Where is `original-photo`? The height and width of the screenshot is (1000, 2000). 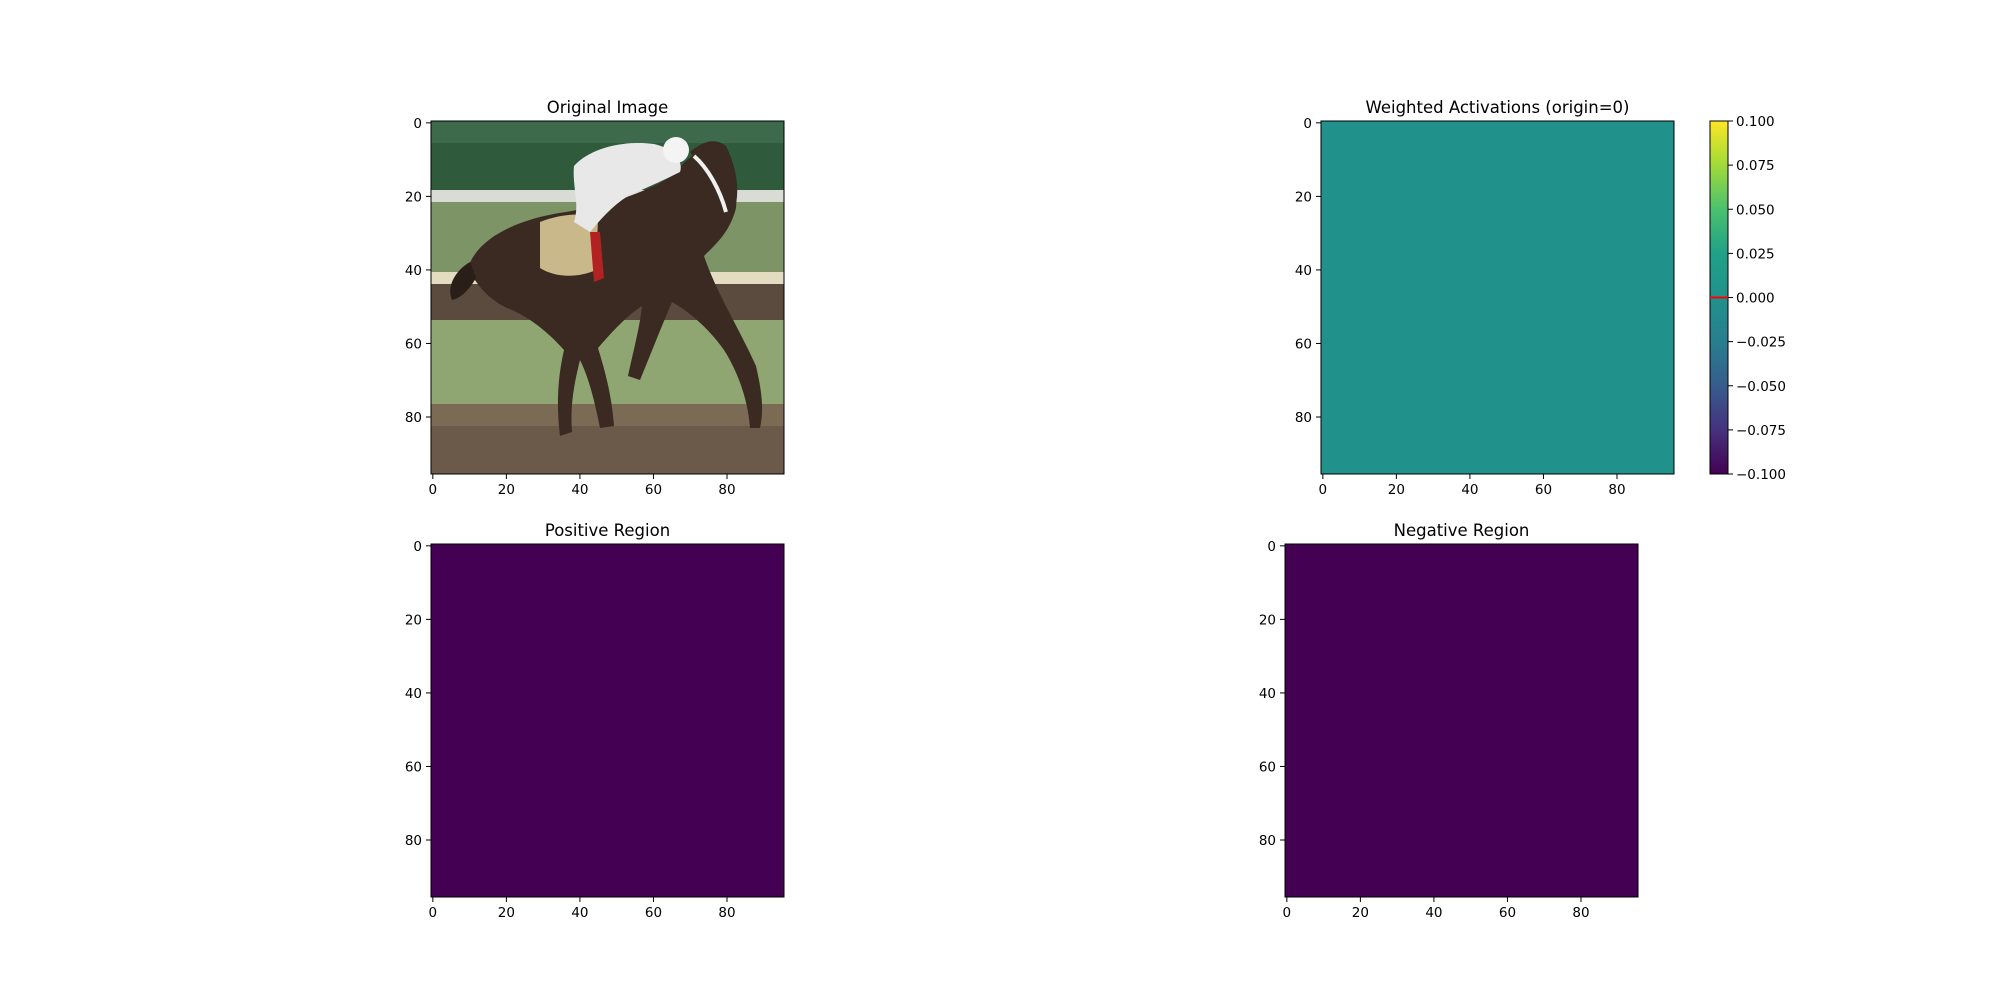 original-photo is located at coordinates (607, 297).